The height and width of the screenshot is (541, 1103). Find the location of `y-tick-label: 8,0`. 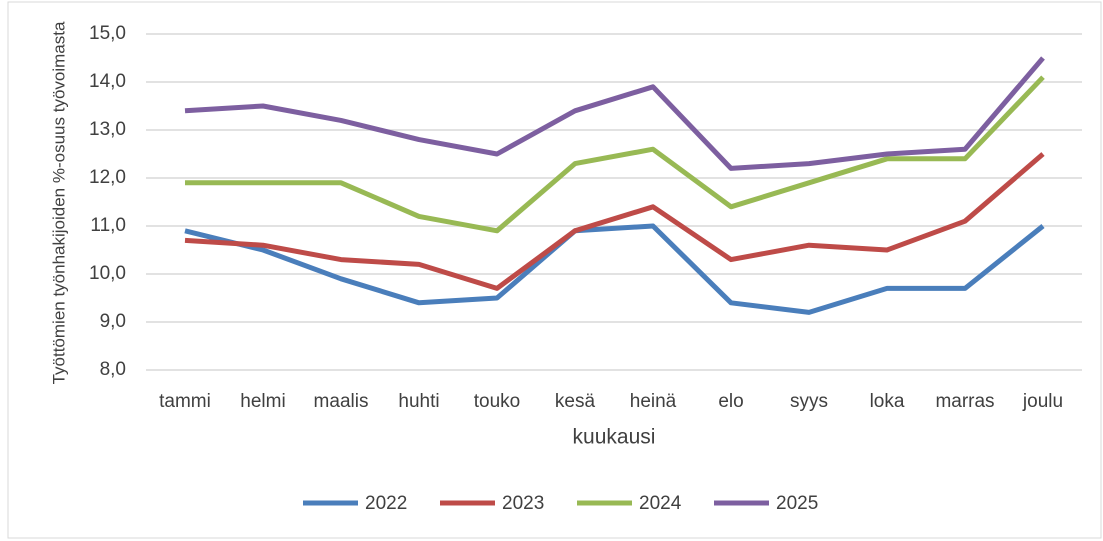

y-tick-label: 8,0 is located at coordinates (113, 369).